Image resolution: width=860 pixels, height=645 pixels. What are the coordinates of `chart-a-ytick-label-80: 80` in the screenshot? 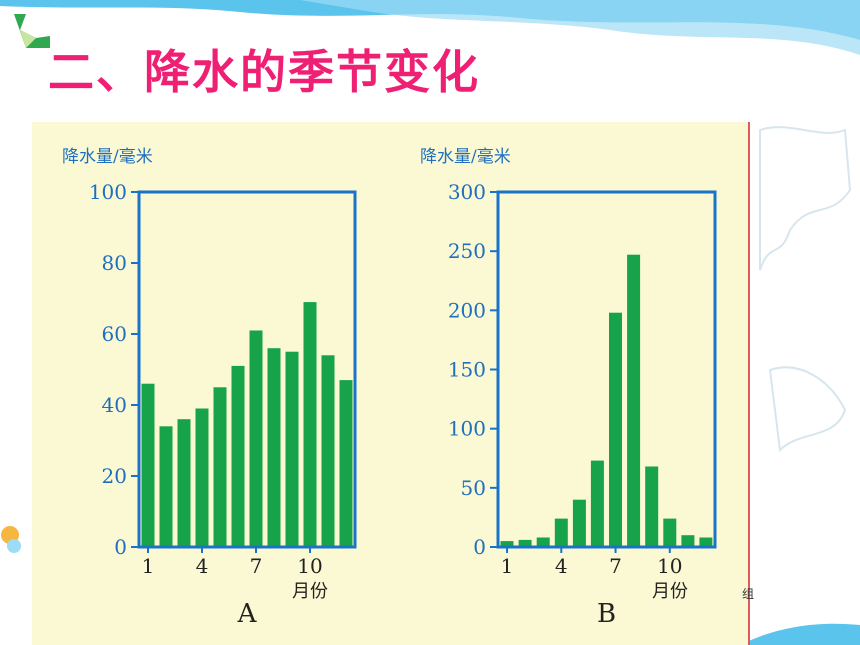 It's located at (114, 263).